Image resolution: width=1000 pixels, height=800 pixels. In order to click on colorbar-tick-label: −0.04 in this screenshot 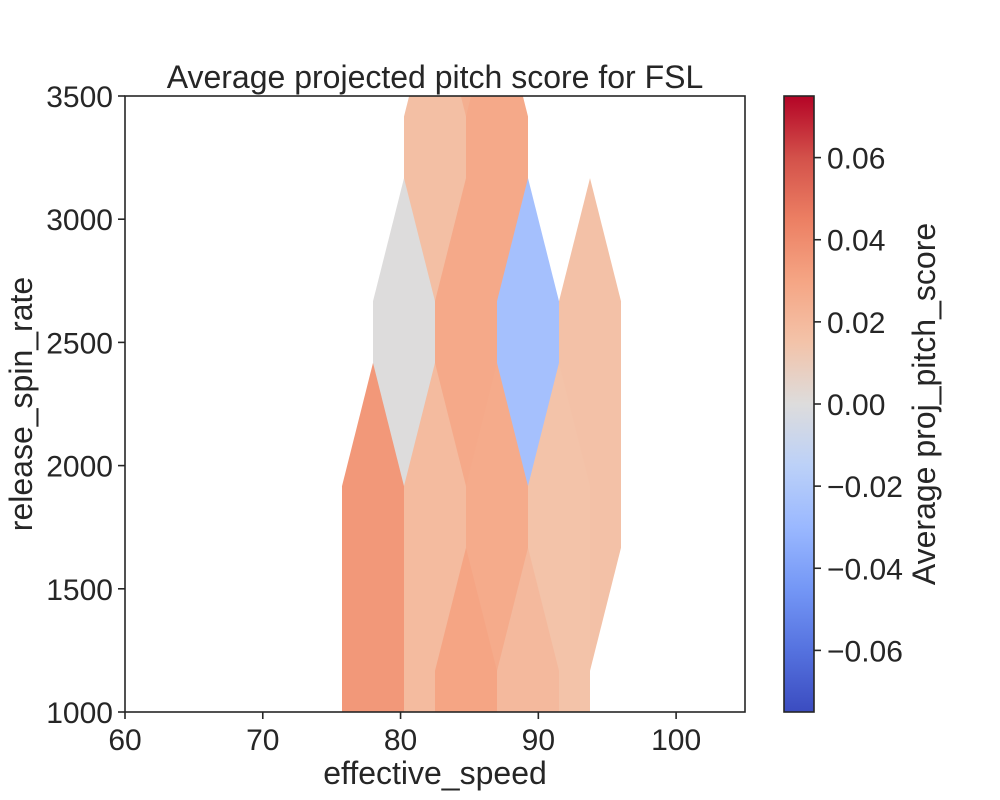, I will do `click(865, 569)`.